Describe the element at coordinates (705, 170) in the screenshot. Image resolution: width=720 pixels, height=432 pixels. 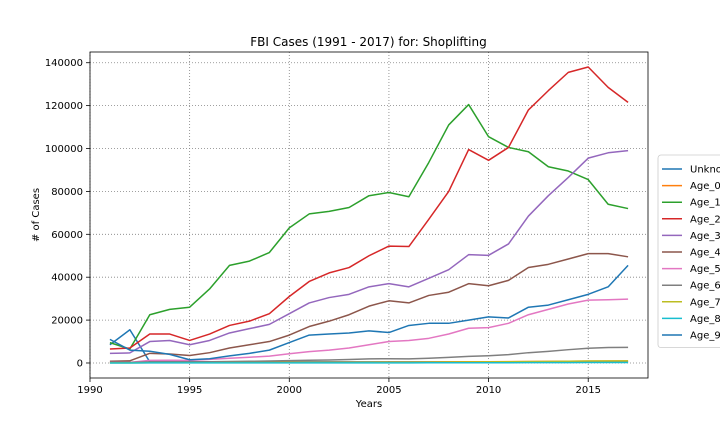
I see `legend-label: Unkno` at that location.